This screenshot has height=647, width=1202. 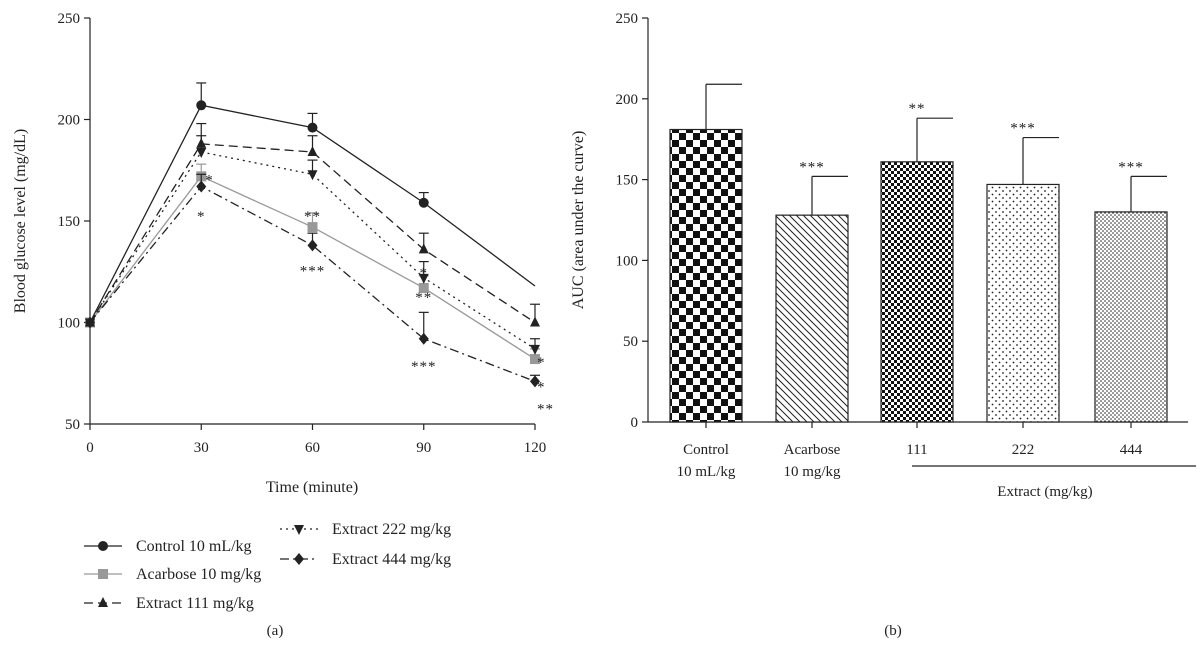 I want to click on y-tick-label: 0, so click(x=635, y=423).